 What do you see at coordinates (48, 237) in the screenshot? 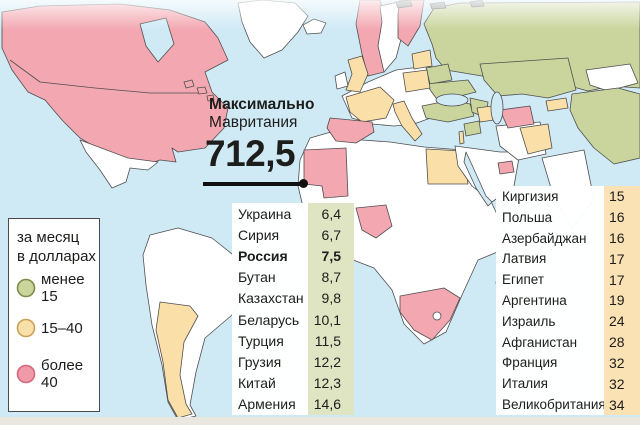
I see `legend-title-line1: за месяц` at bounding box center [48, 237].